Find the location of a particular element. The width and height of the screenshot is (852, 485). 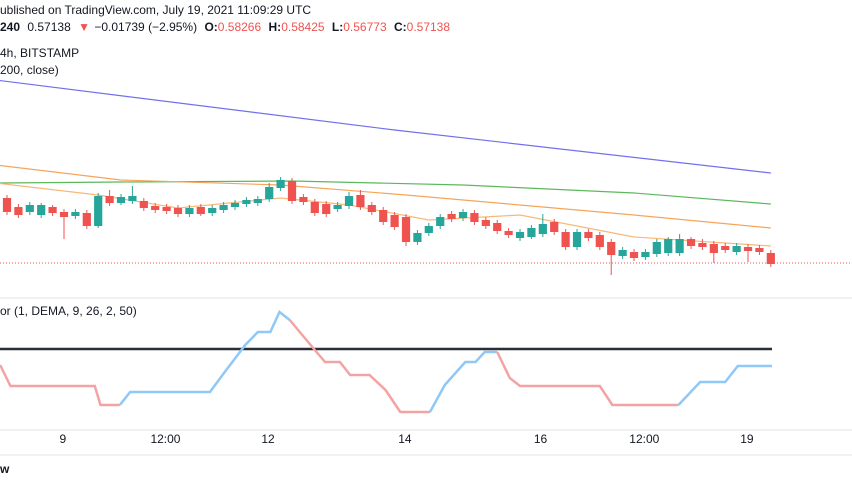

c-label: C: is located at coordinates (400, 27).